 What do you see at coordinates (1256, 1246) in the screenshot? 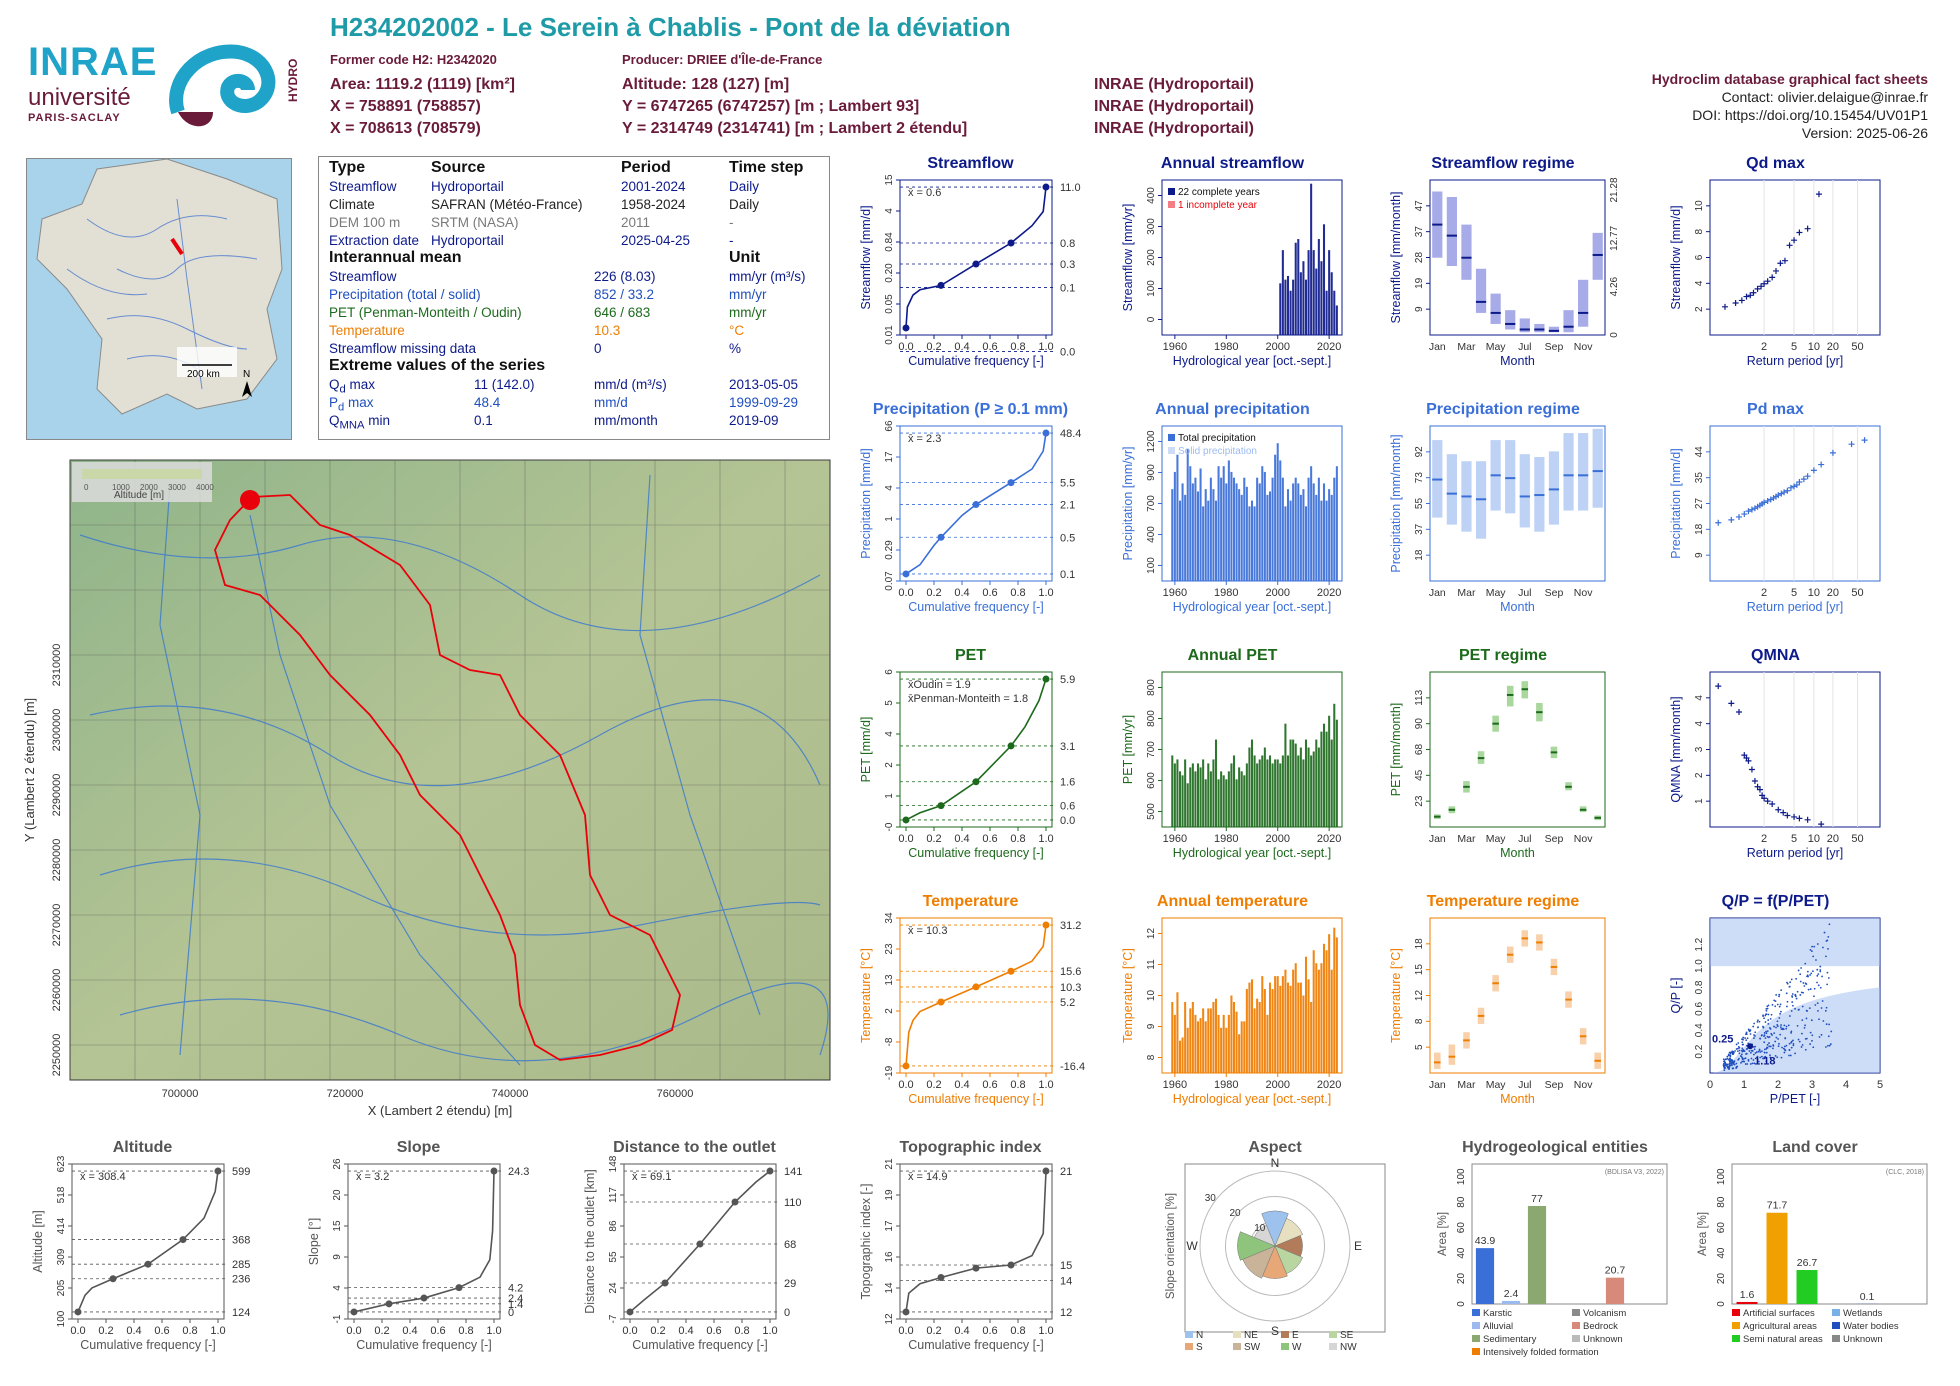
I see `rose-sector` at bounding box center [1256, 1246].